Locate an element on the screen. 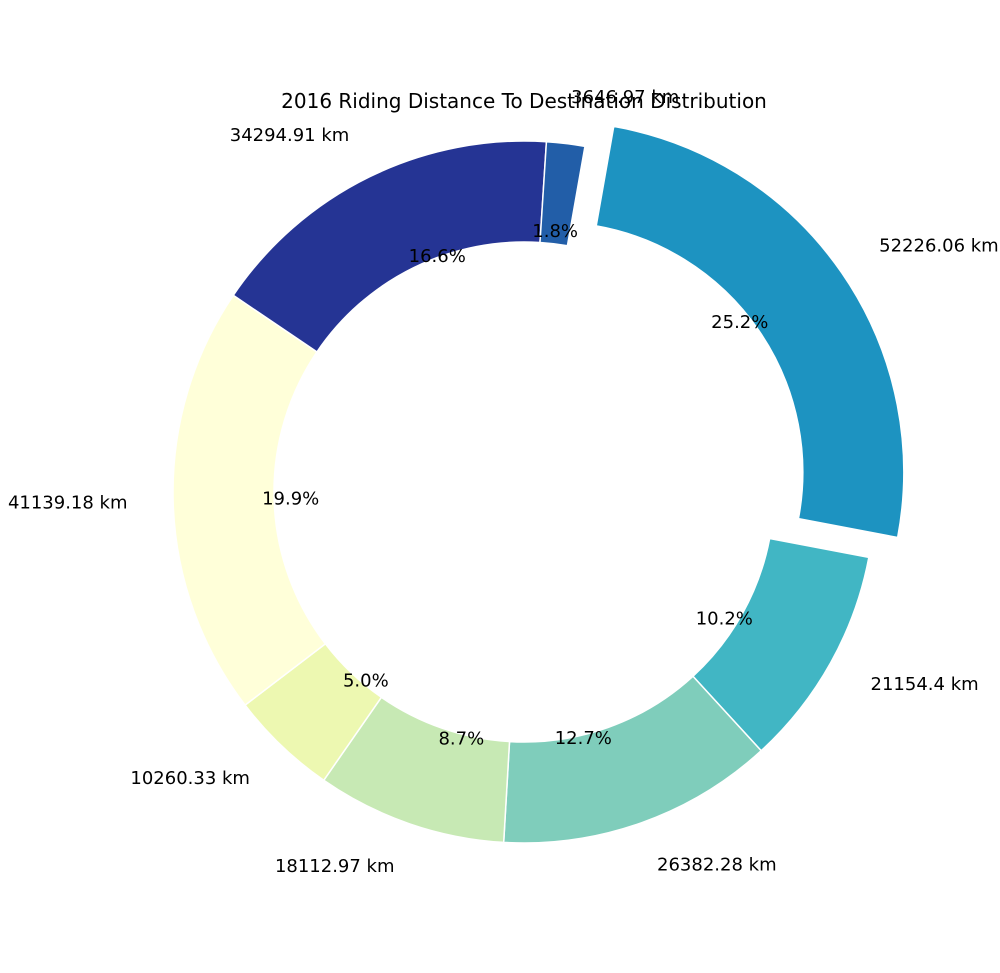 Image resolution: width=1000 pixels, height=973 pixels. slice-percent-label-4: 5.0% is located at coordinates (366, 680).